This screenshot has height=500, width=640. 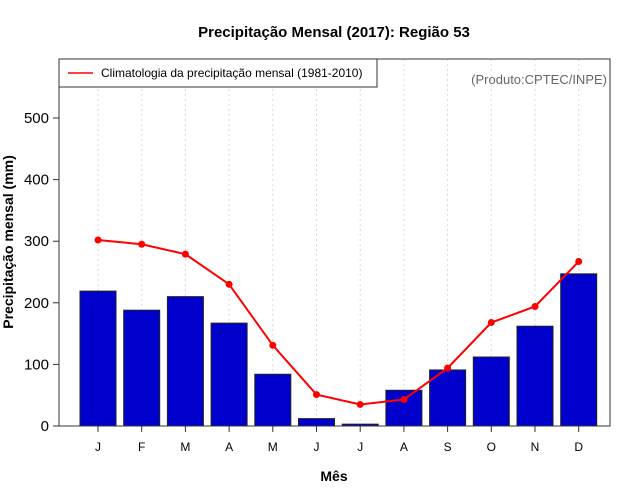 What do you see at coordinates (141, 447) in the screenshot?
I see `x-tick-label: F` at bounding box center [141, 447].